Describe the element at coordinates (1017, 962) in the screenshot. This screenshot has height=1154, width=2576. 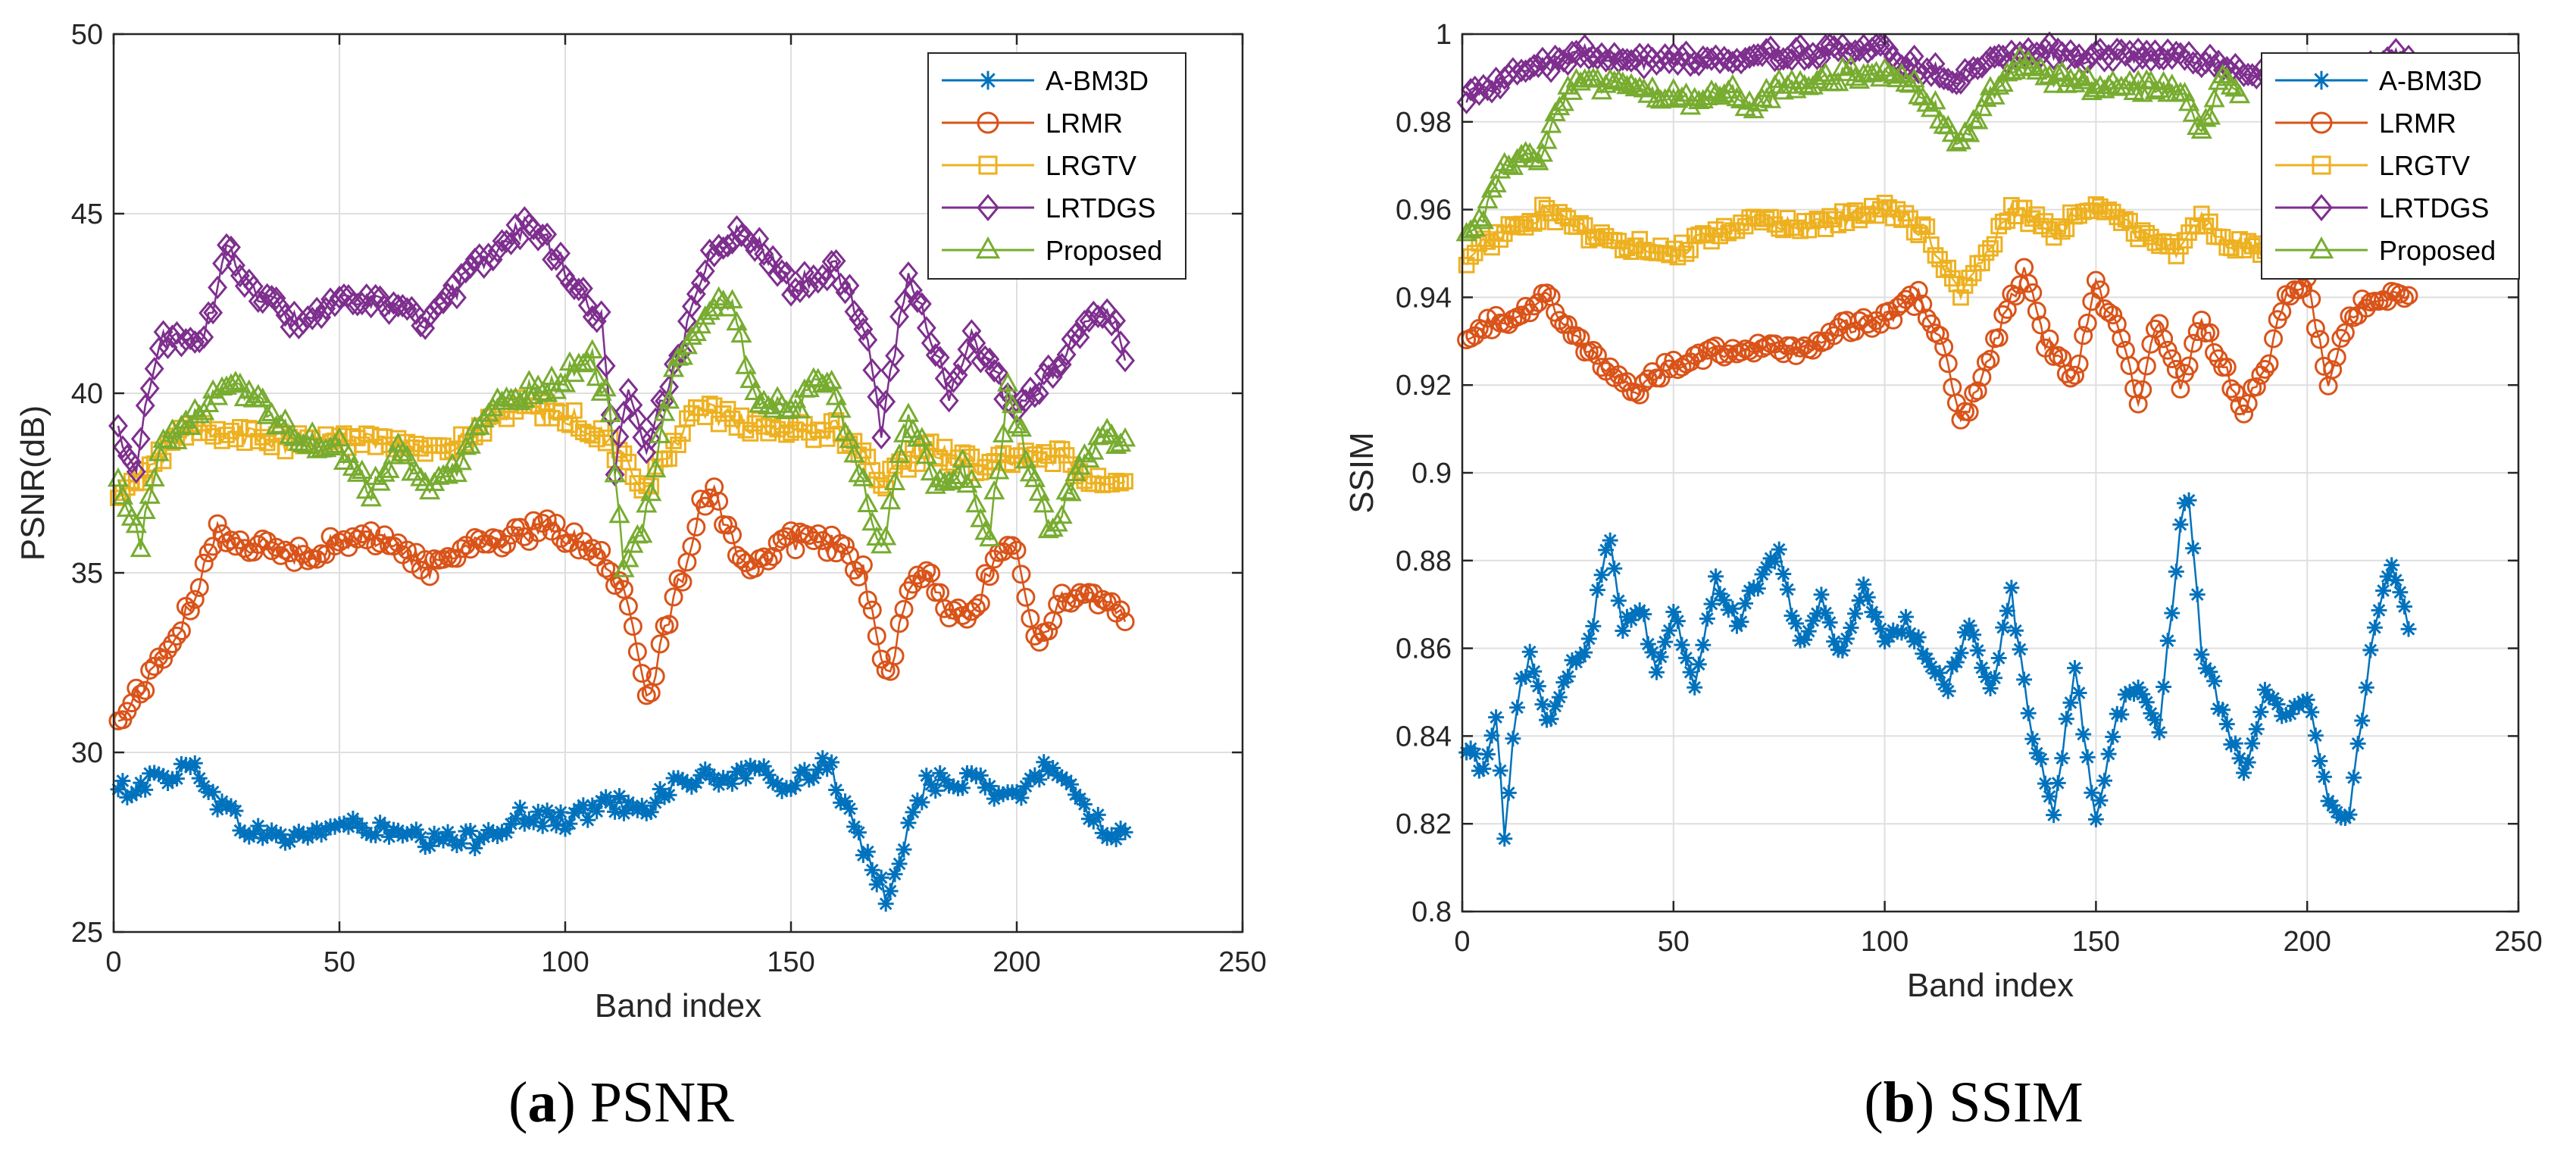
I see `psnr-xtick-label-200: 200` at that location.